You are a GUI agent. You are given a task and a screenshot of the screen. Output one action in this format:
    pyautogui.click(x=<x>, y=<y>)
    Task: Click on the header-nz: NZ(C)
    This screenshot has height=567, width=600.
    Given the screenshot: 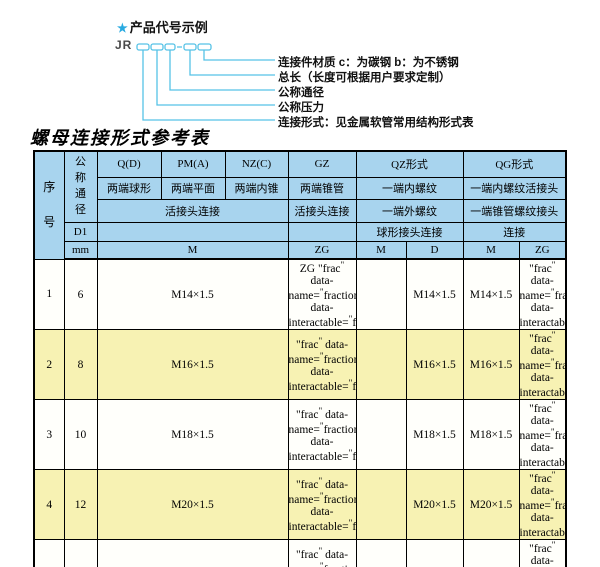 What is the action you would take?
    pyautogui.click(x=256, y=164)
    